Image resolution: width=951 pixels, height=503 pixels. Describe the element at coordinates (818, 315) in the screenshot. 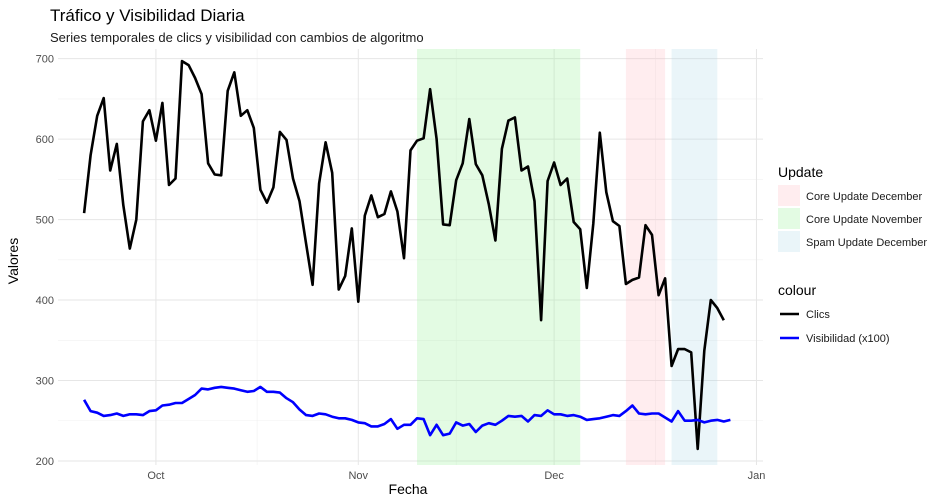

I see `legend-label: Clics` at that location.